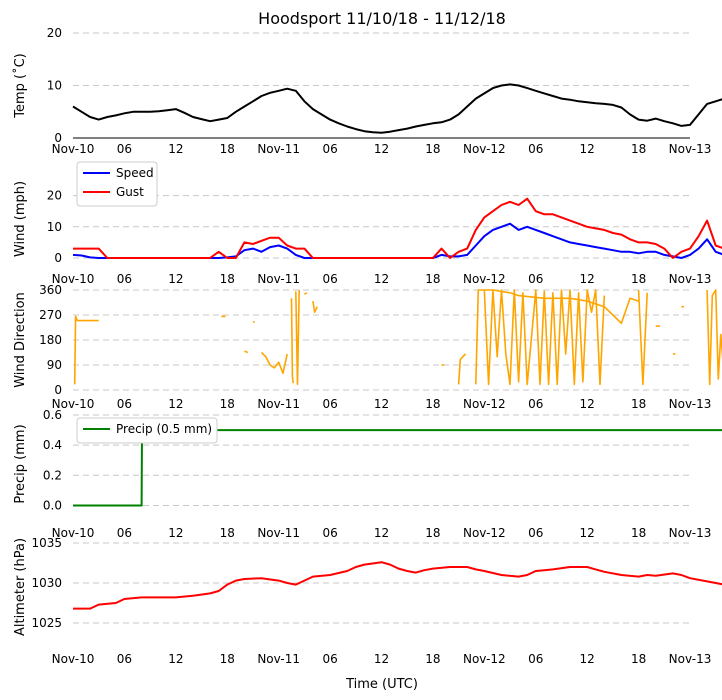 This screenshot has height=700, width=722. Describe the element at coordinates (397, 108) in the screenshot. I see `series-line-temp` at that location.